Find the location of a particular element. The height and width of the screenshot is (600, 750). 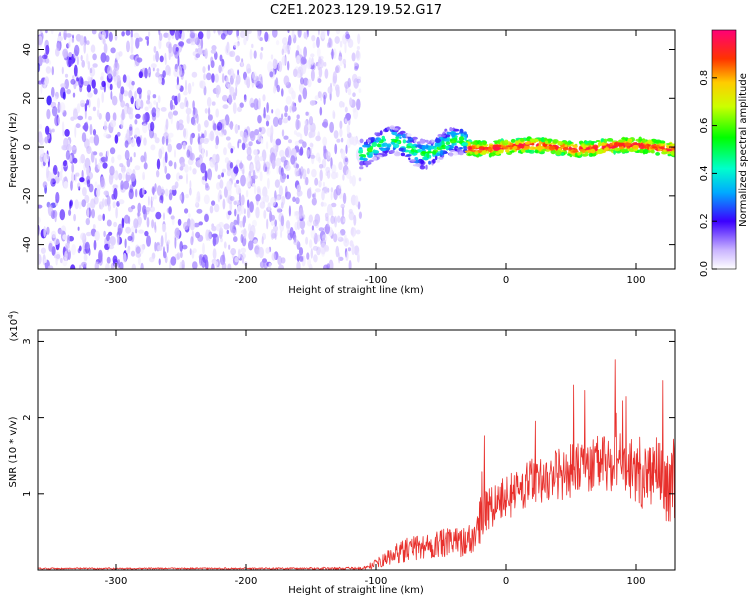

heatmap-y-label: Frequency (Hz) is located at coordinates (13, 150).